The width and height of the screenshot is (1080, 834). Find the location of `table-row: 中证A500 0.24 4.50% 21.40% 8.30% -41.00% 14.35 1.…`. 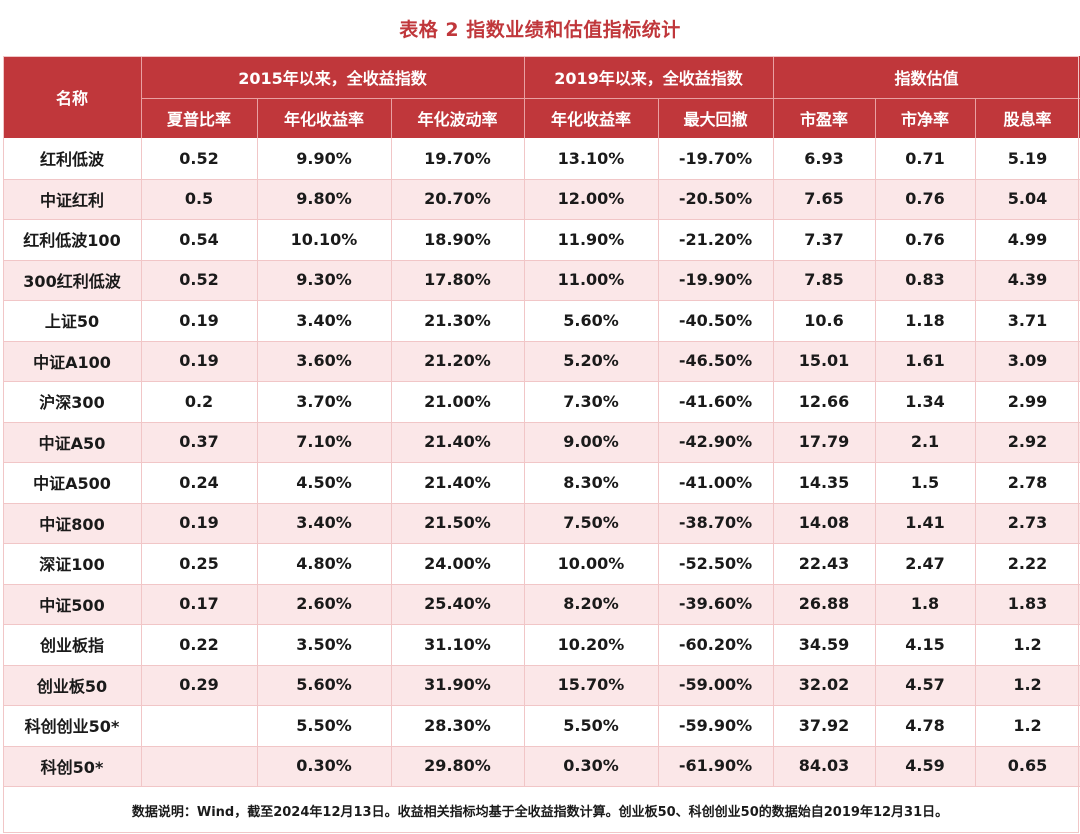

table-row: 中证A500 0.24 4.50% 21.40% 8.30% -41.00% 14.35 1.… is located at coordinates (541, 482).